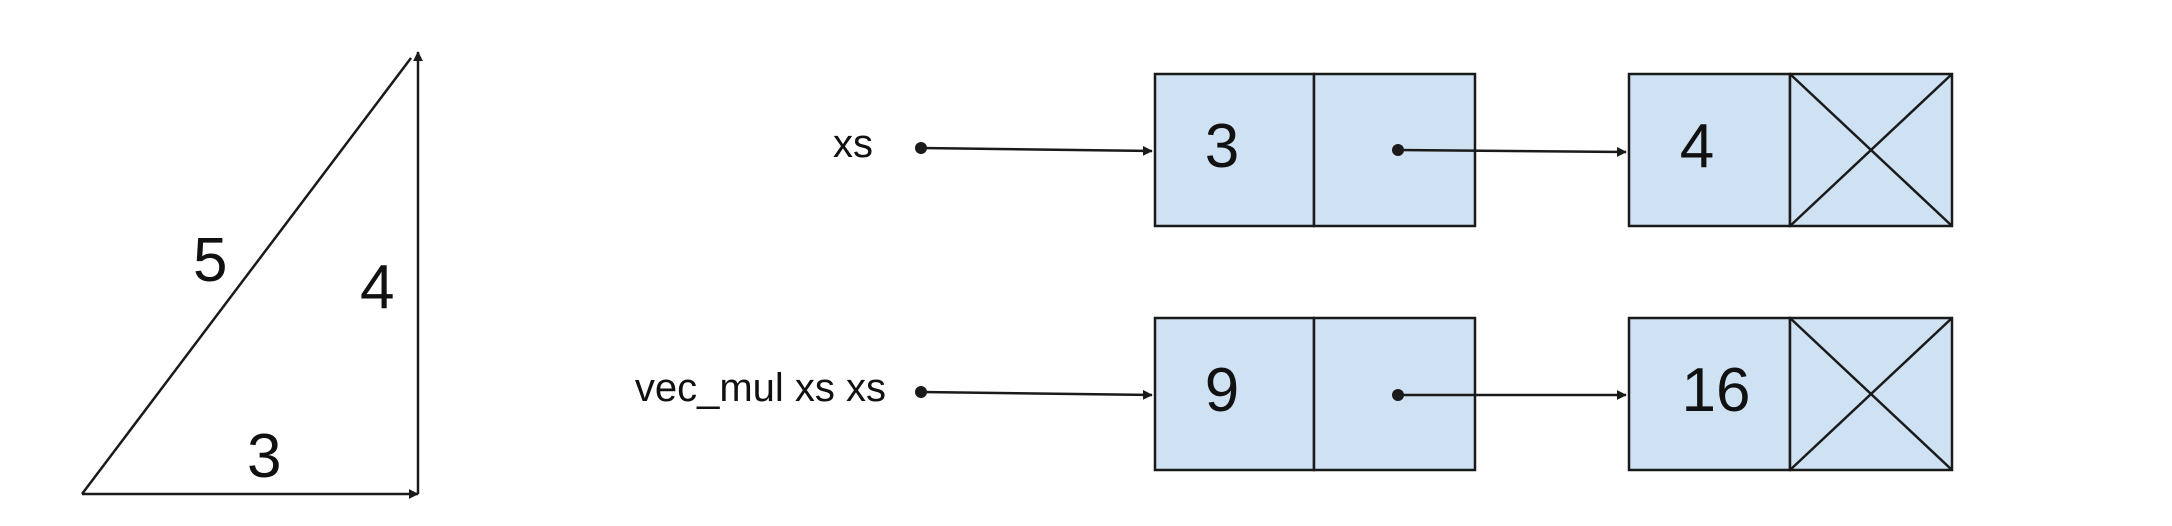 The height and width of the screenshot is (526, 2172). I want to click on hypotenuse-line, so click(246, 276).